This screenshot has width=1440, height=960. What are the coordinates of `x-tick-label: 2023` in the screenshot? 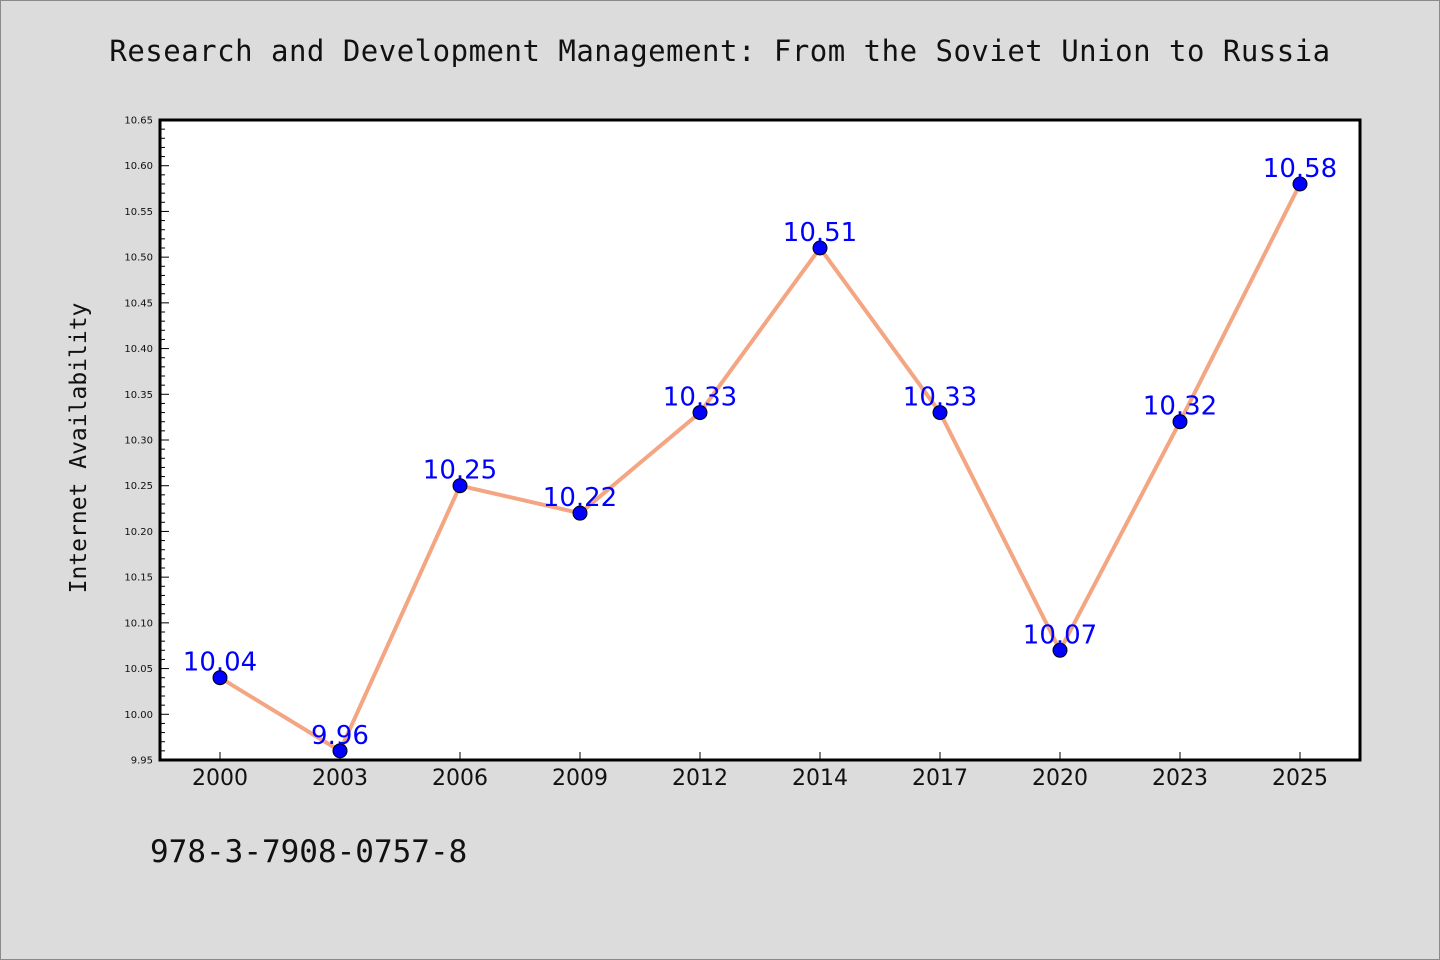 It's located at (1180, 778).